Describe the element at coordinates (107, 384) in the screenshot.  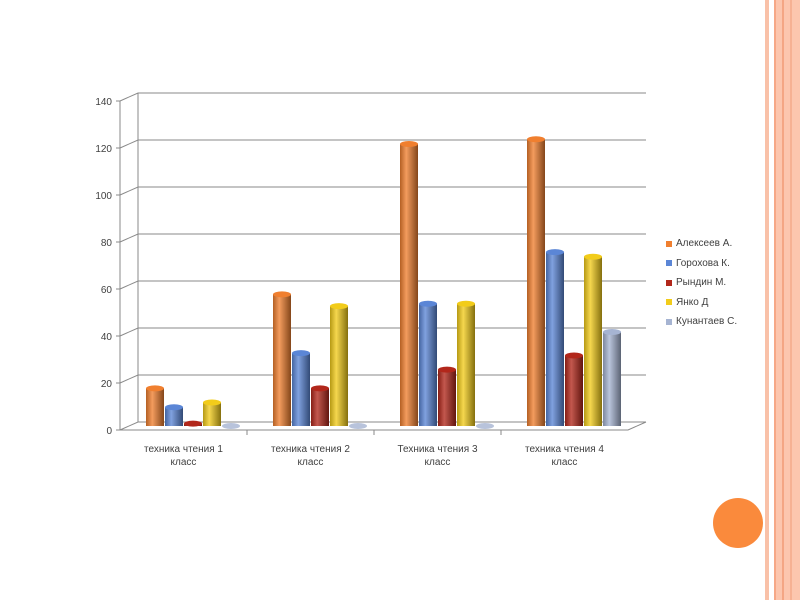
I see `y-tick-label: 20` at that location.